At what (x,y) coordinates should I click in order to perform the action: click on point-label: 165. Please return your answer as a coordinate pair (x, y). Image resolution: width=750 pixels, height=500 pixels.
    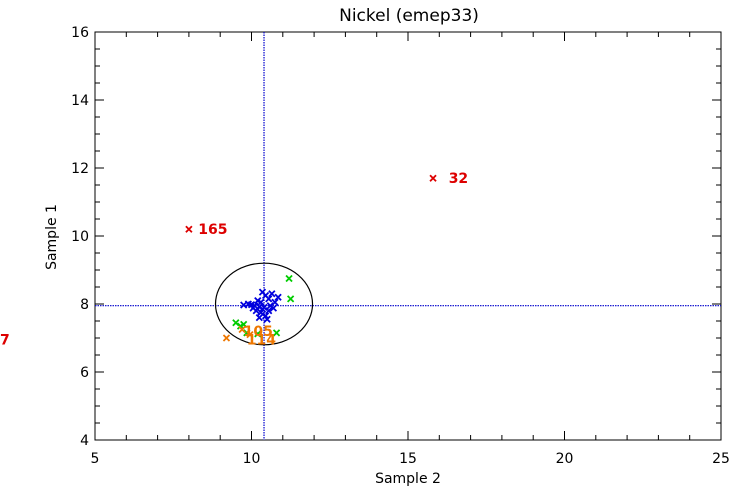
    Looking at the image, I should click on (212, 230).